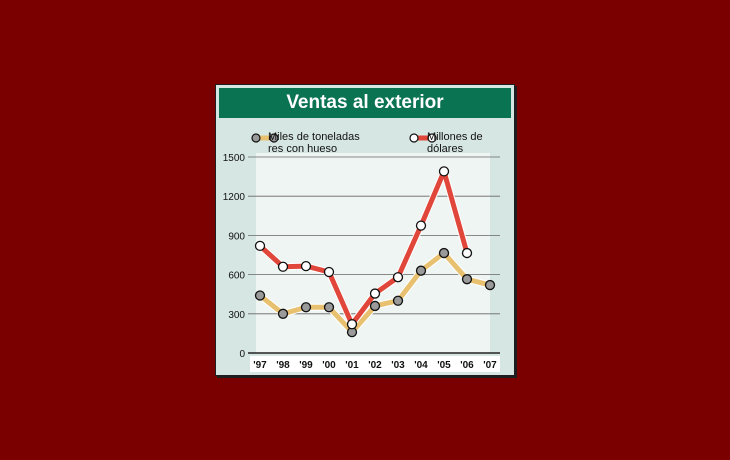 The image size is (730, 460). Describe the element at coordinates (260, 365) in the screenshot. I see `svg-text: '97` at that location.